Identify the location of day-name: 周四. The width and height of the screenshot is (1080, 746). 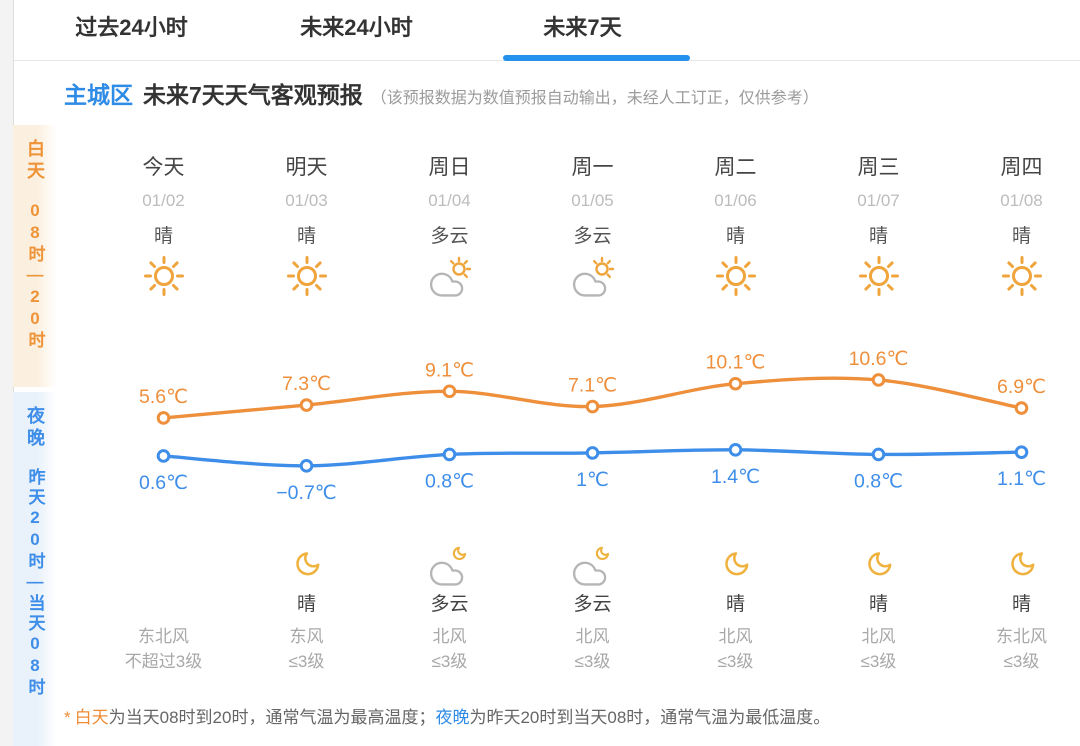
(1021, 167).